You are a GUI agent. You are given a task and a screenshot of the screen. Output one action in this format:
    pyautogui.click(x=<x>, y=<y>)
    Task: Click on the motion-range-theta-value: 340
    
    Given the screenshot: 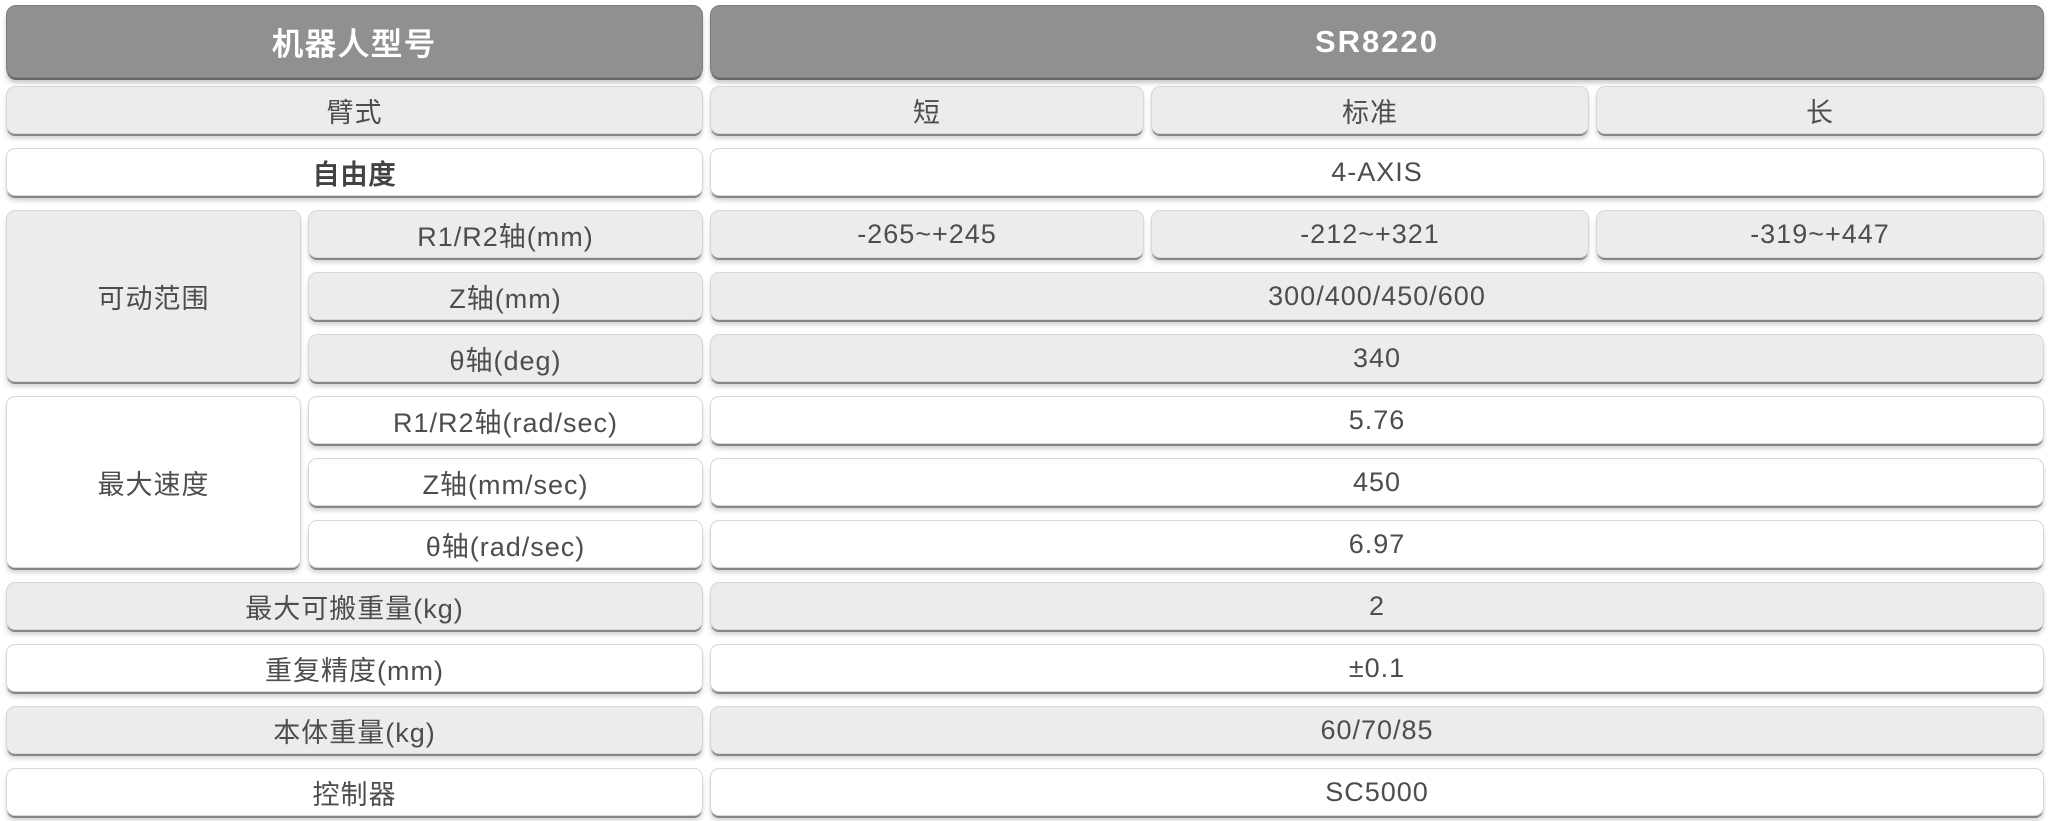 What is the action you would take?
    pyautogui.click(x=1377, y=358)
    